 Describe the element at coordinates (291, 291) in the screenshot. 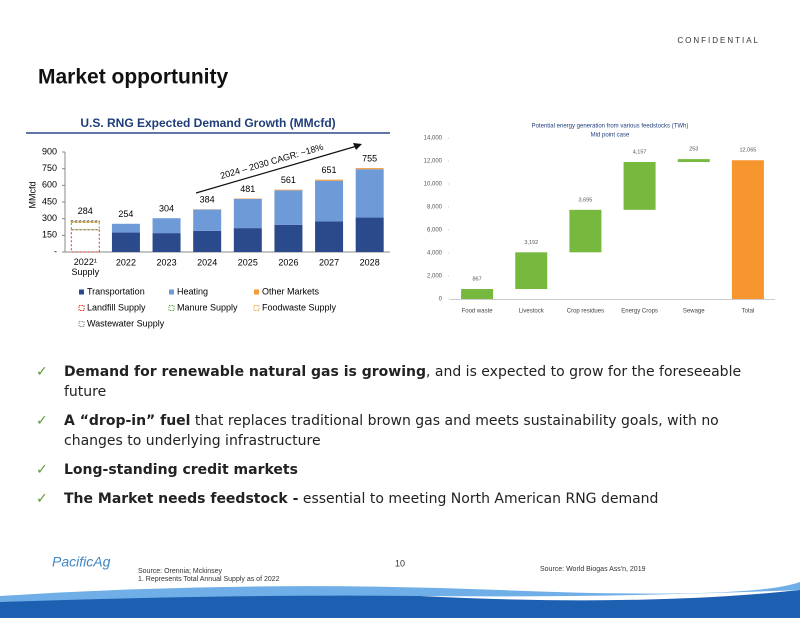

I see `legend-label: Other Markets` at that location.